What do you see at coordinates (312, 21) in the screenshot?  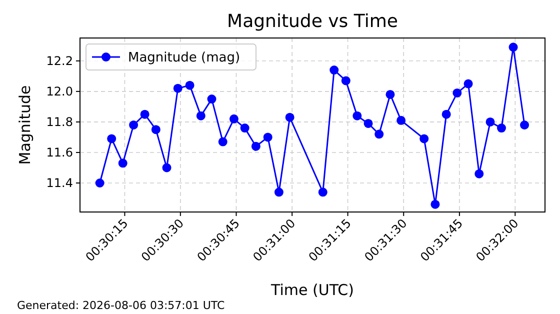 I see `chart-title: Magnitude vs Time` at bounding box center [312, 21].